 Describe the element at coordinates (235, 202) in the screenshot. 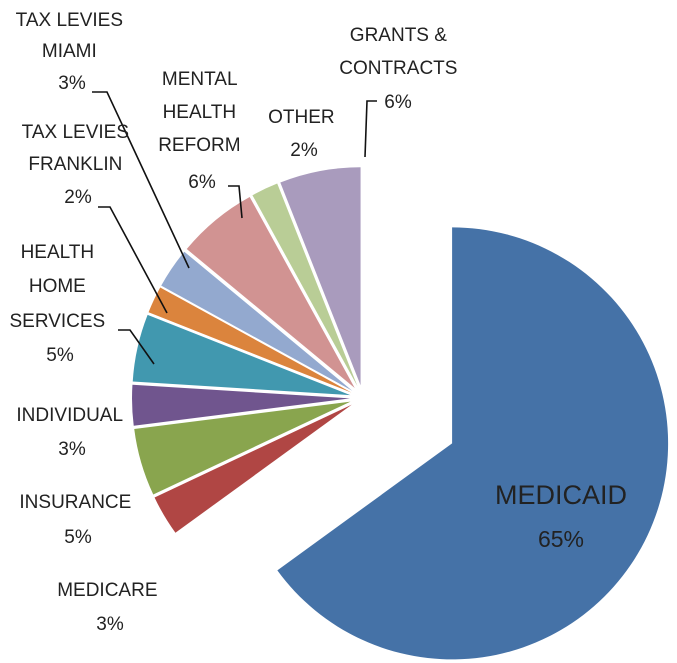

I see `leader-line-mental-health-reform` at that location.